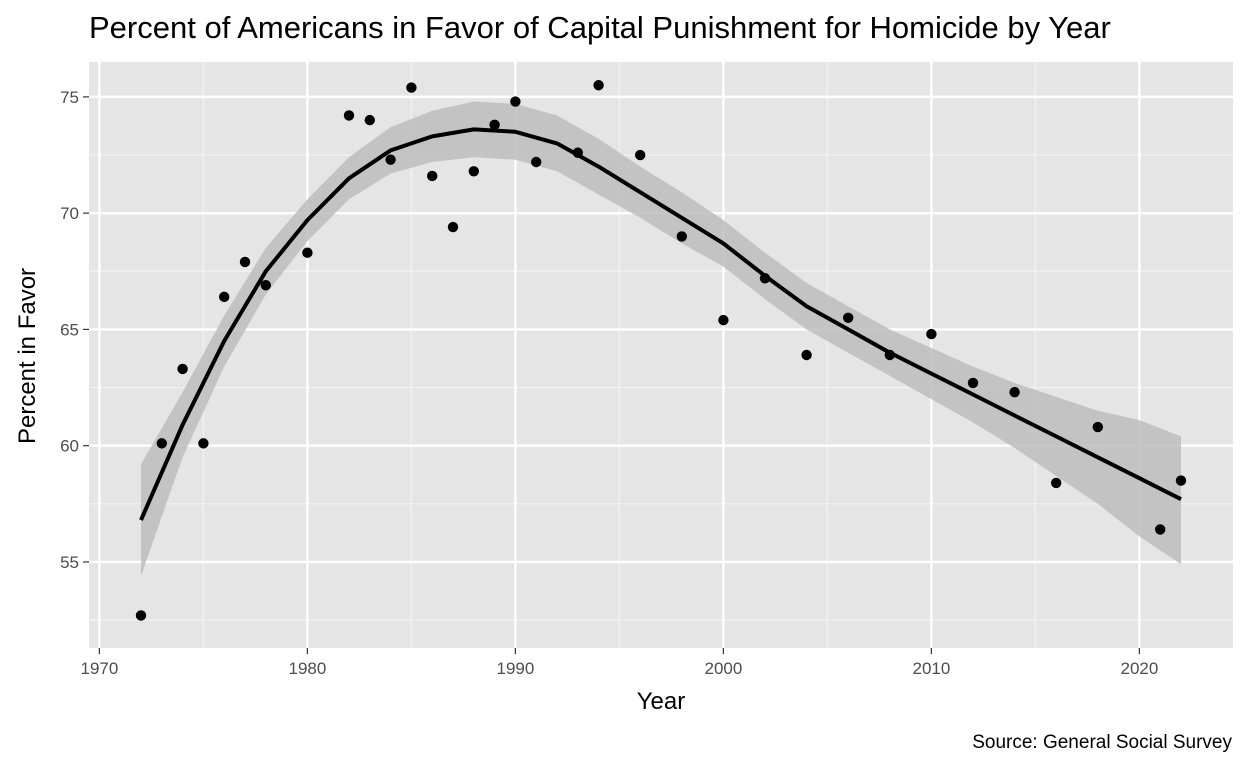  Describe the element at coordinates (1102, 742) in the screenshot. I see `source-caption: Source: General Social Survey` at that location.